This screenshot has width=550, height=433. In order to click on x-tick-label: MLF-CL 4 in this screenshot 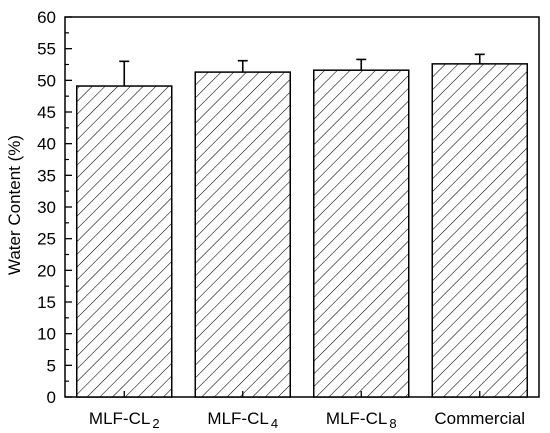, I will do `click(242, 420)`.